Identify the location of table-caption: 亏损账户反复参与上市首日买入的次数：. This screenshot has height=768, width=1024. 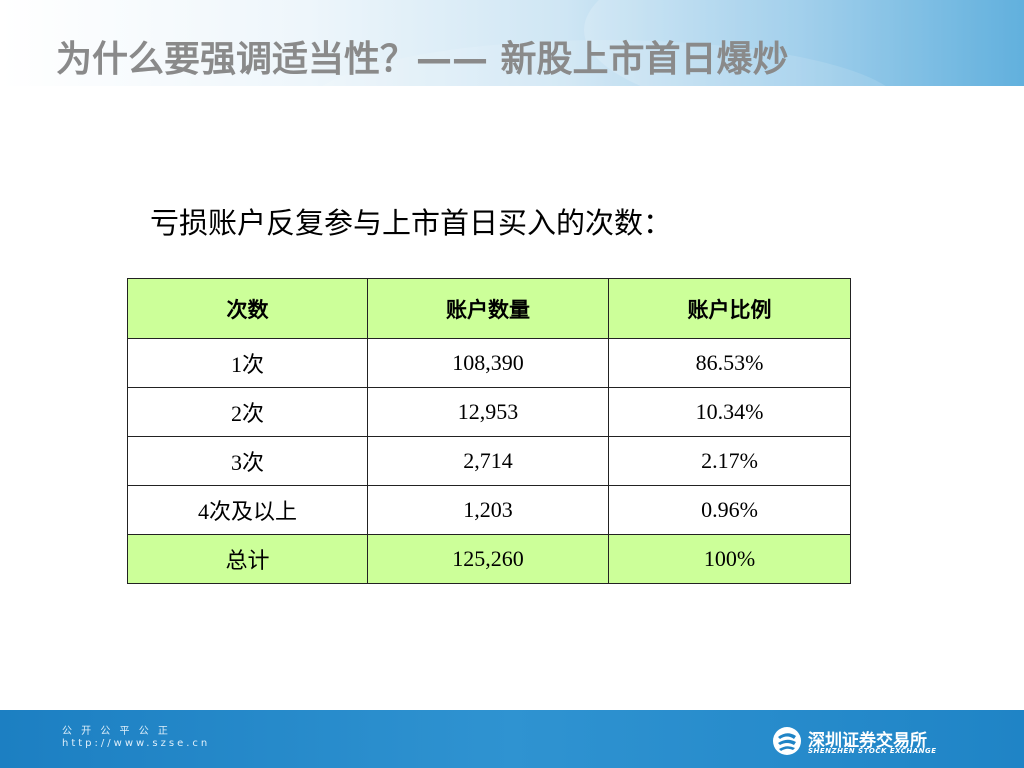
(411, 223).